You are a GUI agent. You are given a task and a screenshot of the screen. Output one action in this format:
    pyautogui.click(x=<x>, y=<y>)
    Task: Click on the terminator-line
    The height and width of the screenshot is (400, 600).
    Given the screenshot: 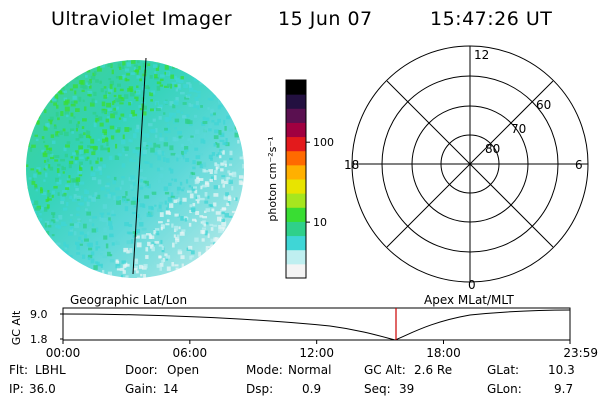 What is the action you would take?
    pyautogui.click(x=139, y=166)
    